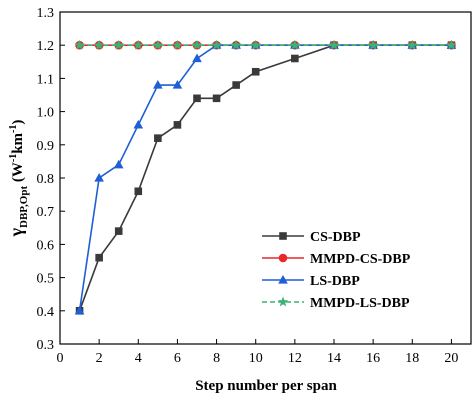  What do you see at coordinates (24, 207) in the screenshot?
I see `y-axis-title-subscript: DBP,Opt` at bounding box center [24, 207].